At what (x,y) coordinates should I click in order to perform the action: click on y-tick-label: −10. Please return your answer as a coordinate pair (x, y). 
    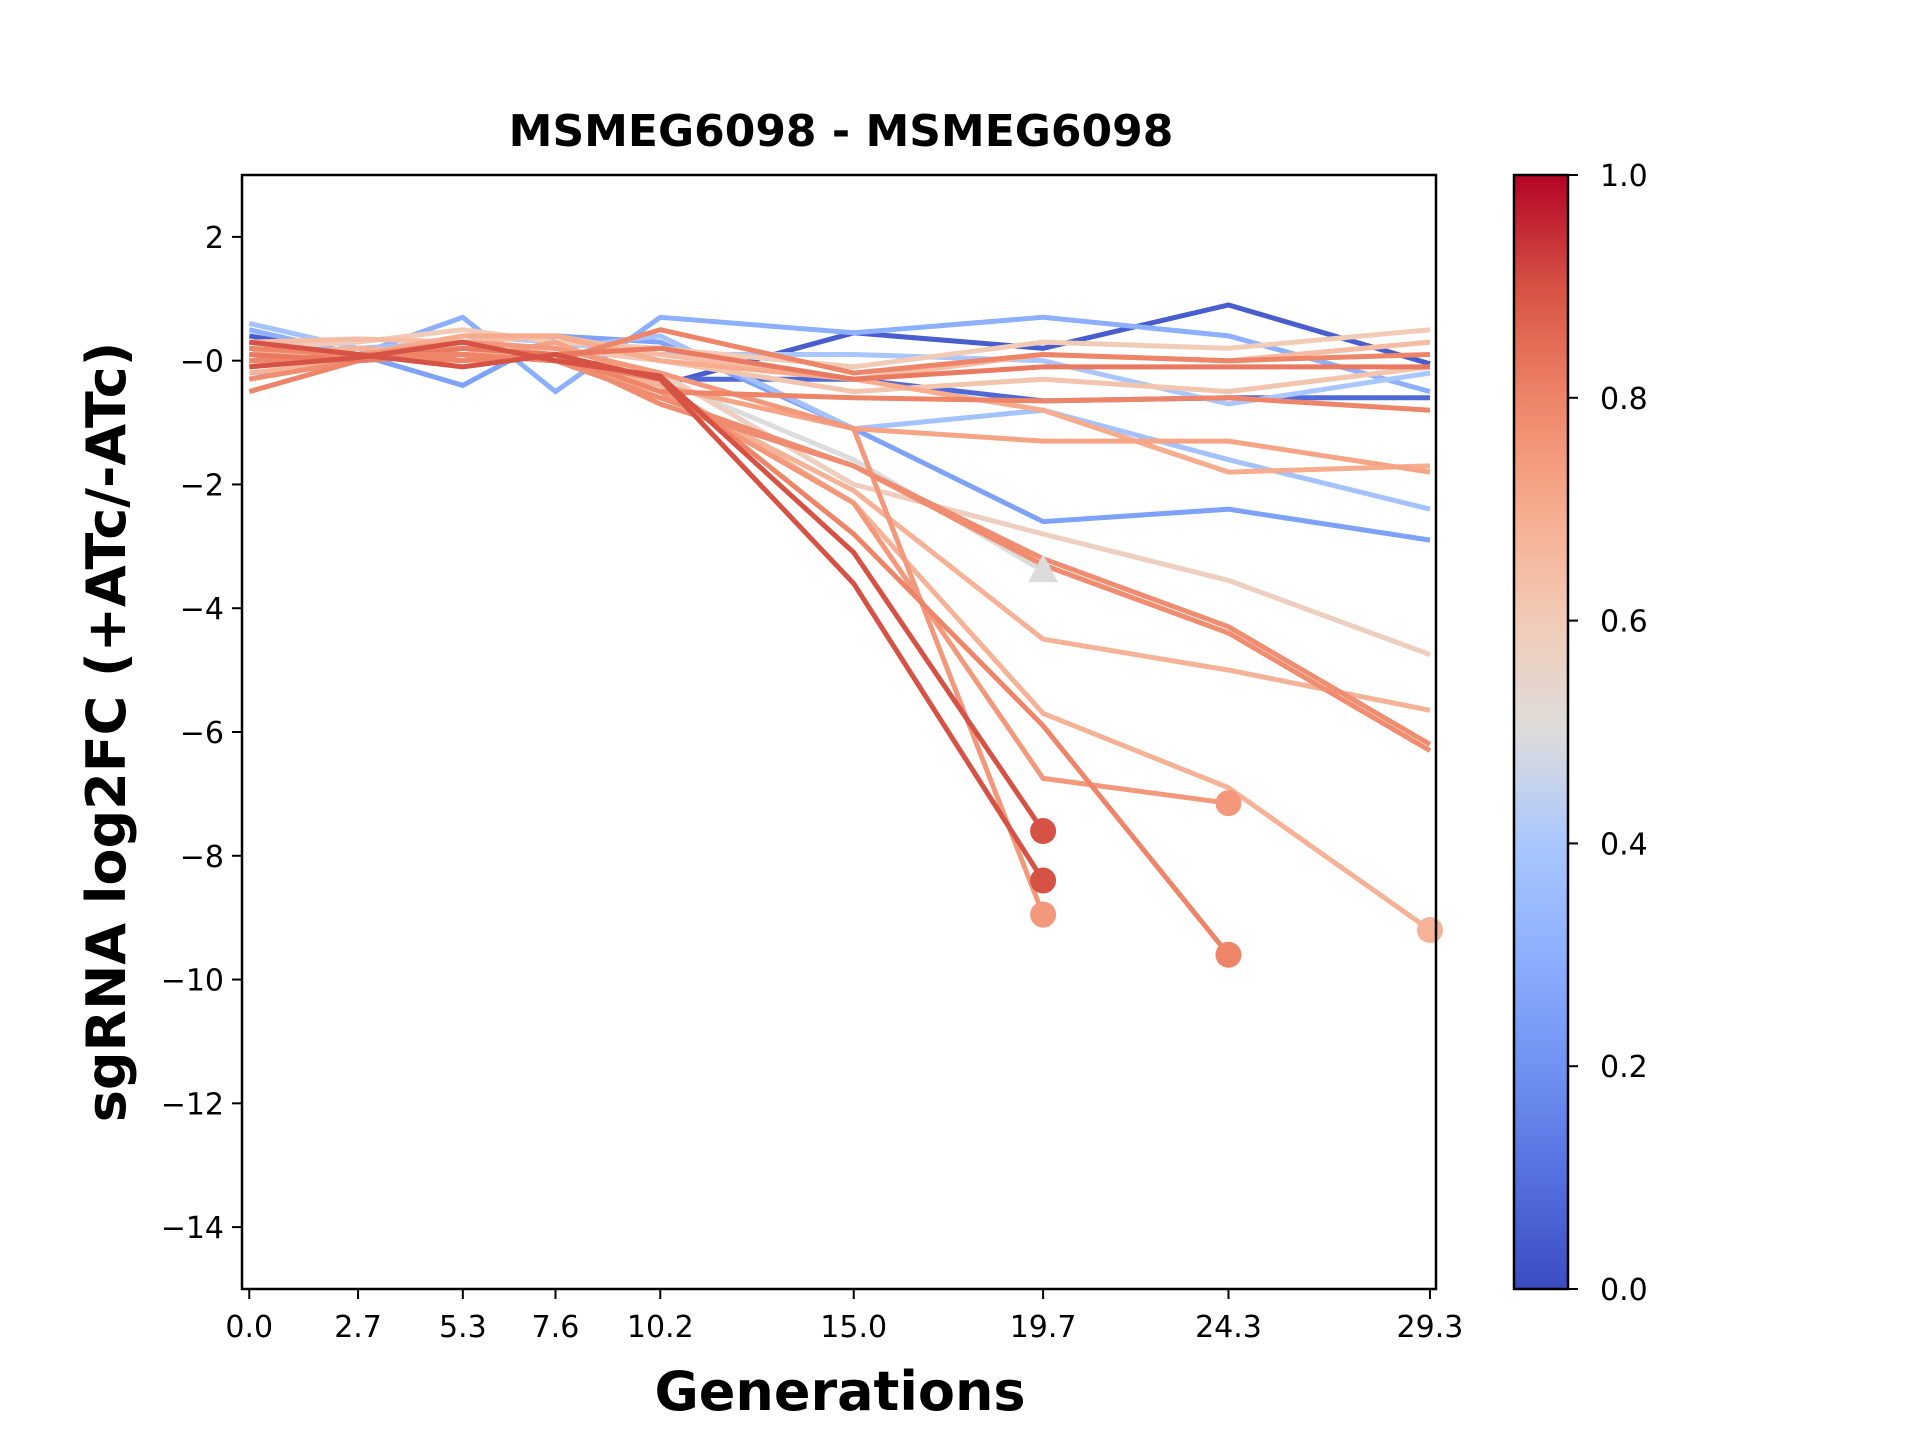
    Looking at the image, I should click on (192, 981).